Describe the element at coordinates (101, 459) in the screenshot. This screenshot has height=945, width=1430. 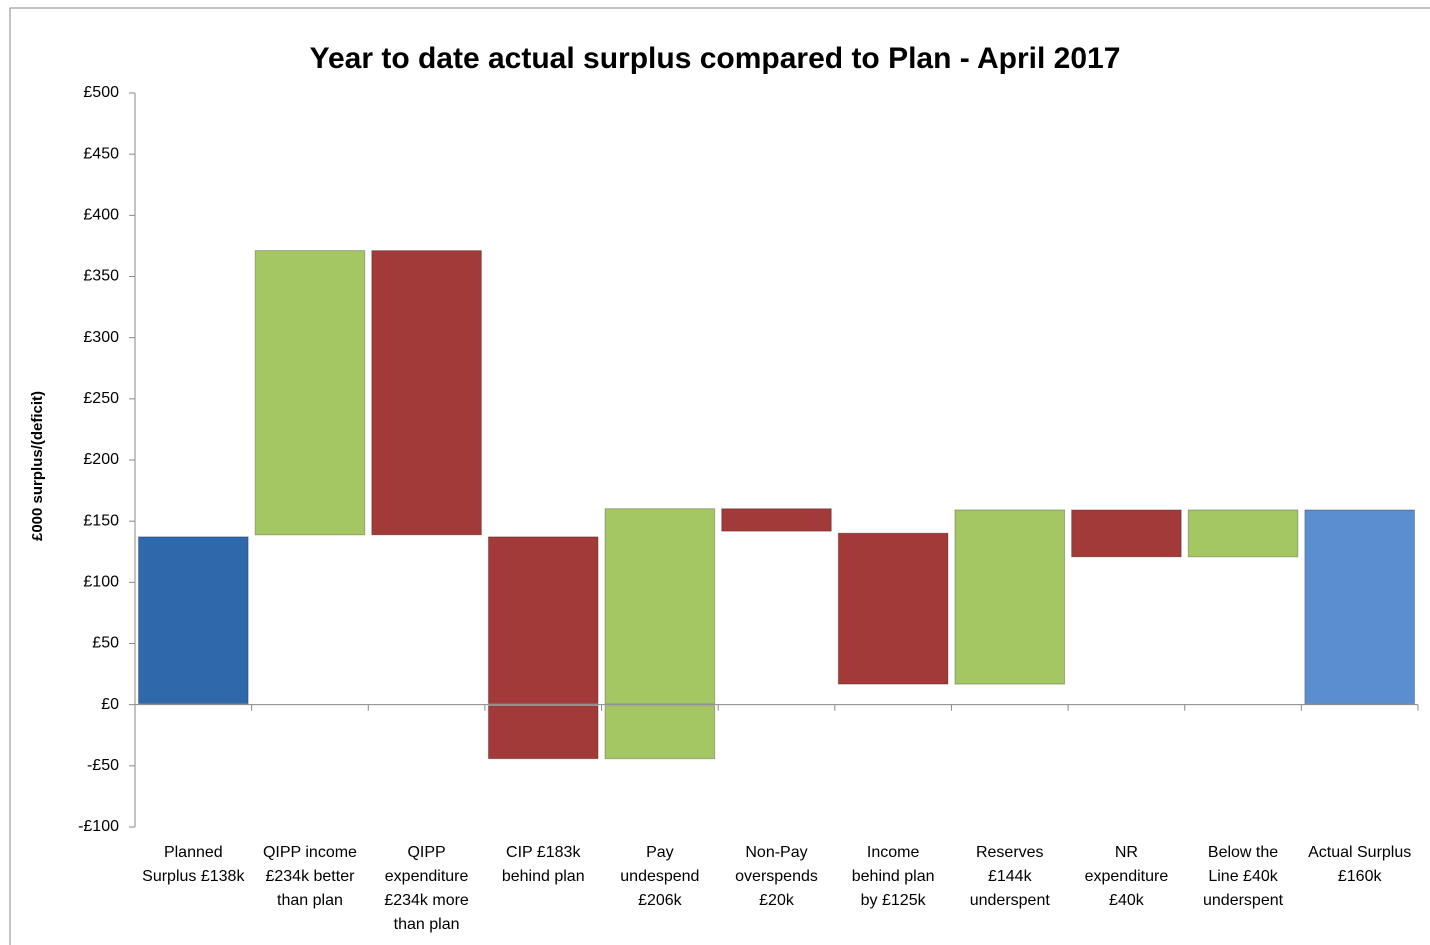
I see `y-tick-label: £200` at that location.